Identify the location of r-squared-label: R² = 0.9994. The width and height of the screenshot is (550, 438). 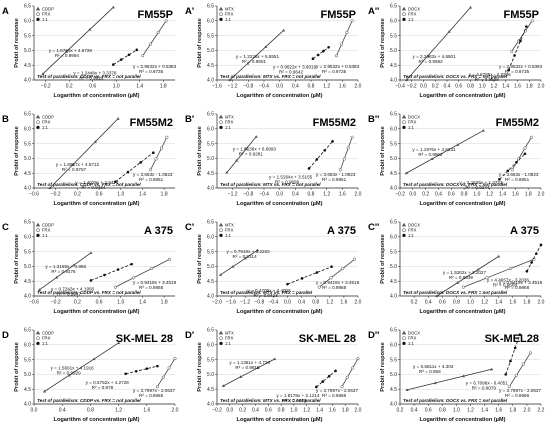
(67, 55).